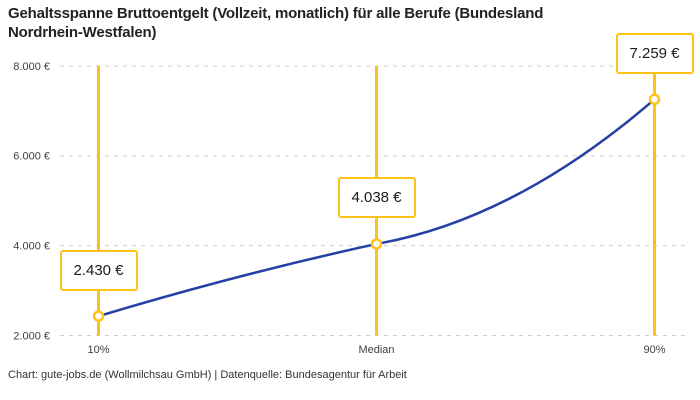  I want to click on value-label-box-10pct: 2.430 €, so click(98, 270).